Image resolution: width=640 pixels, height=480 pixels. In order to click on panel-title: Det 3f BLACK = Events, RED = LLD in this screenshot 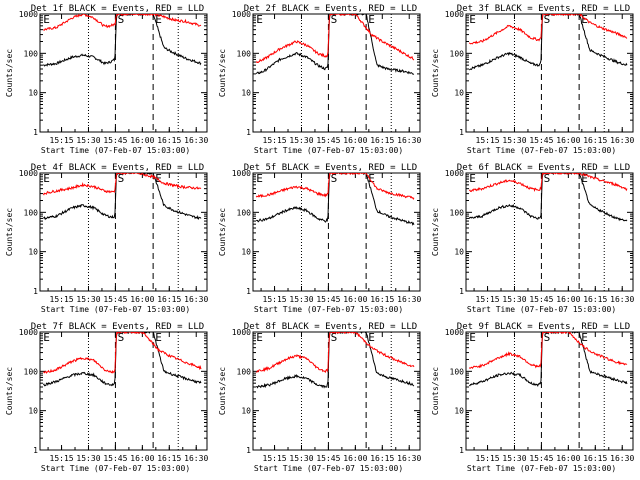, I will do `click(543, 9)`.